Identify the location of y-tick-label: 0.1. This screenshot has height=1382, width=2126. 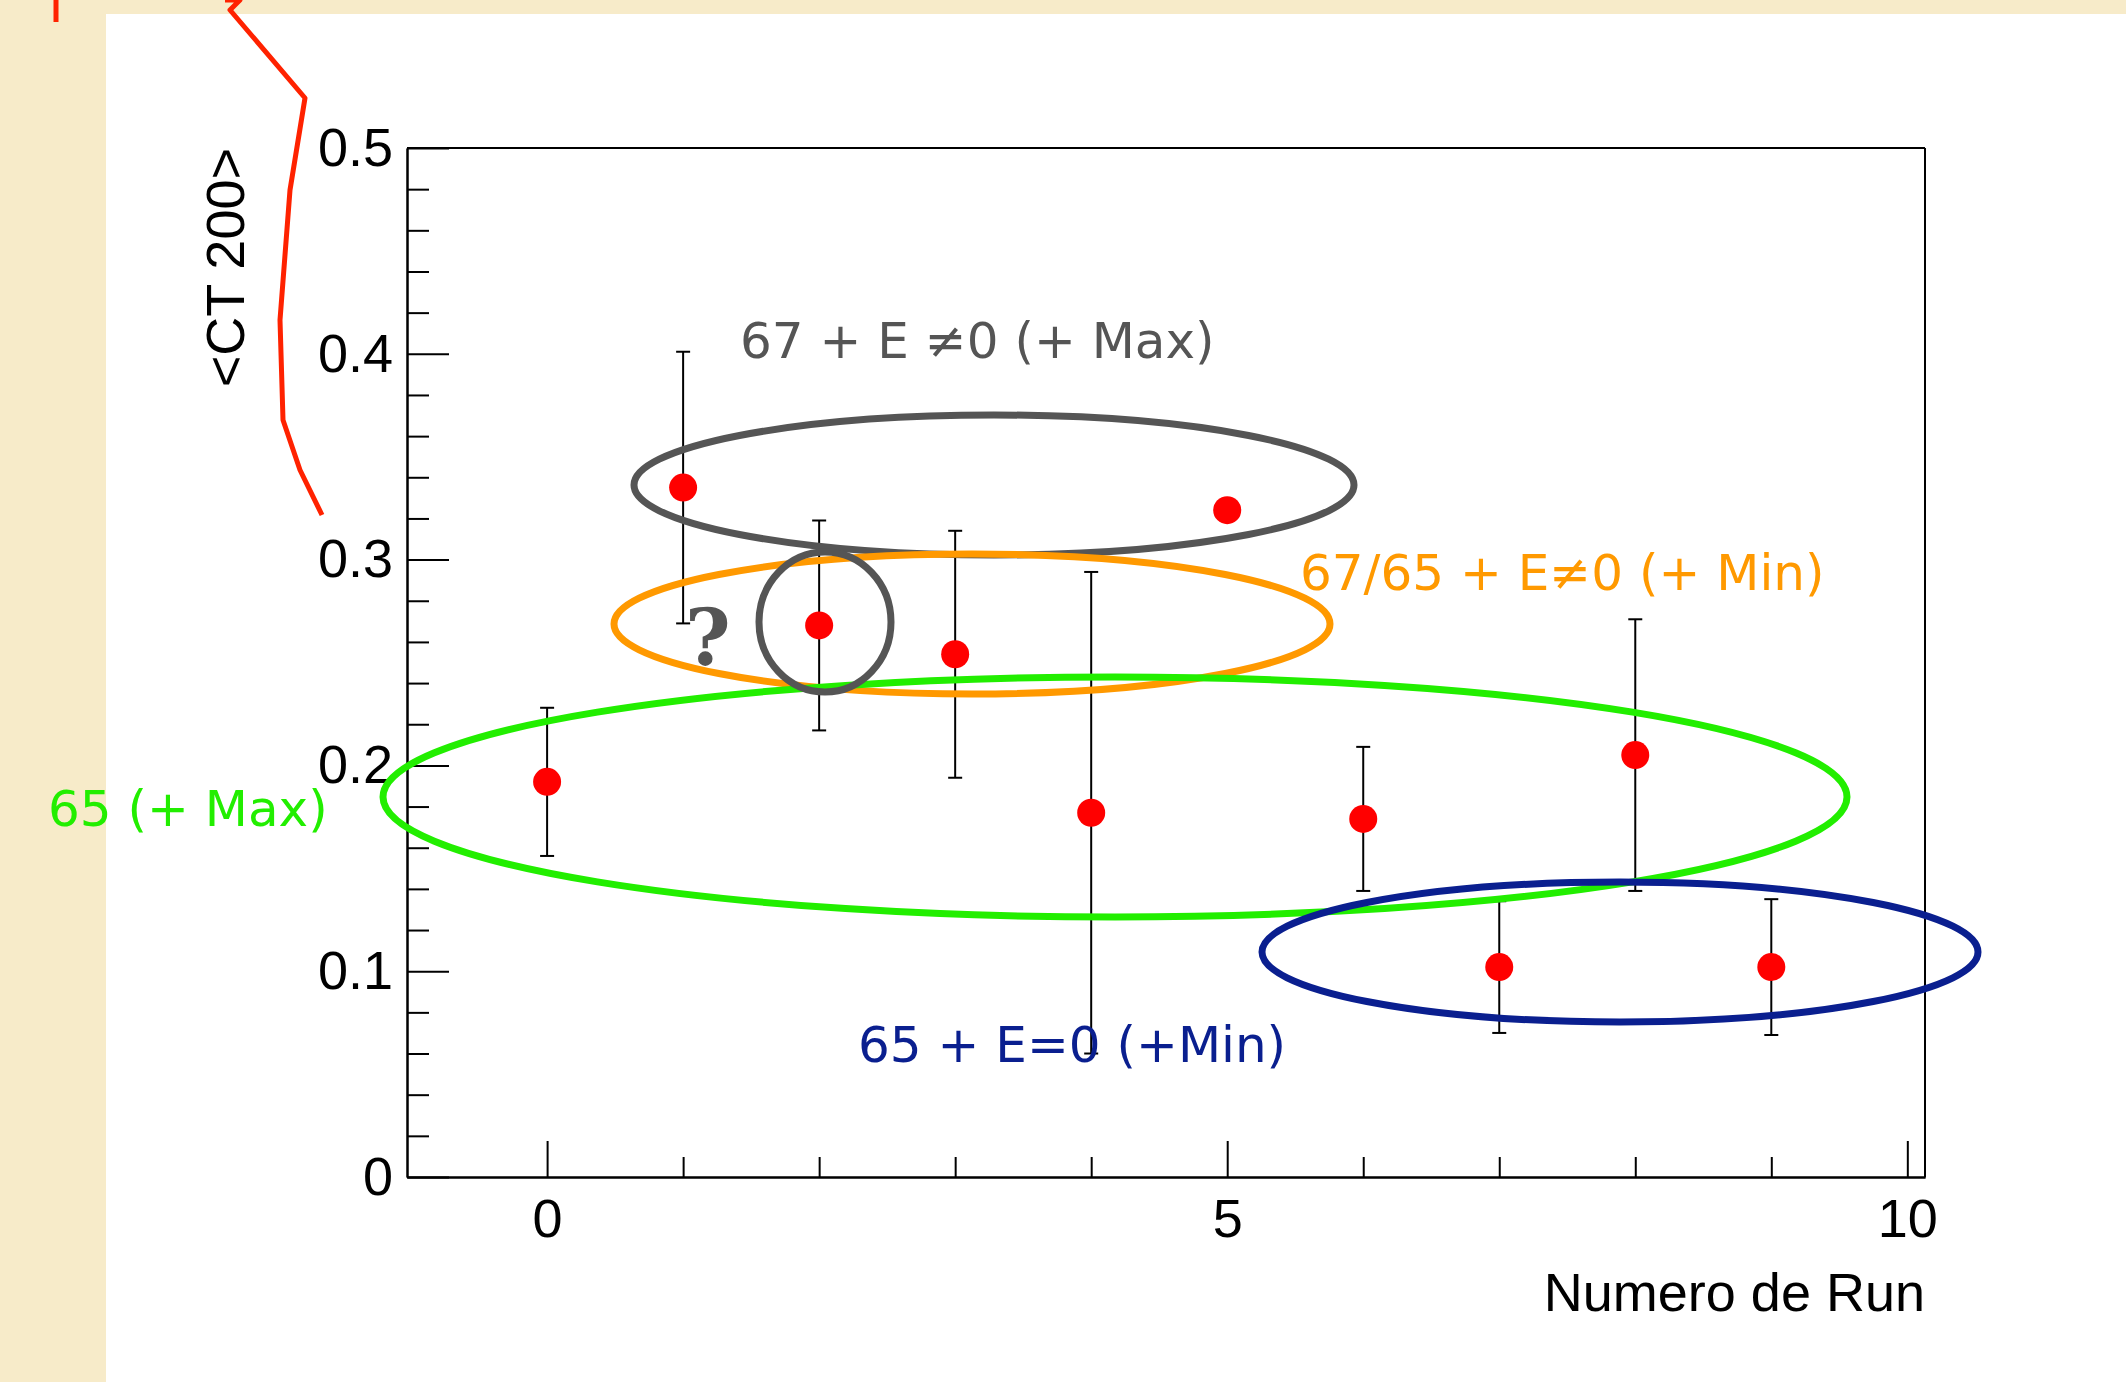
(355, 969).